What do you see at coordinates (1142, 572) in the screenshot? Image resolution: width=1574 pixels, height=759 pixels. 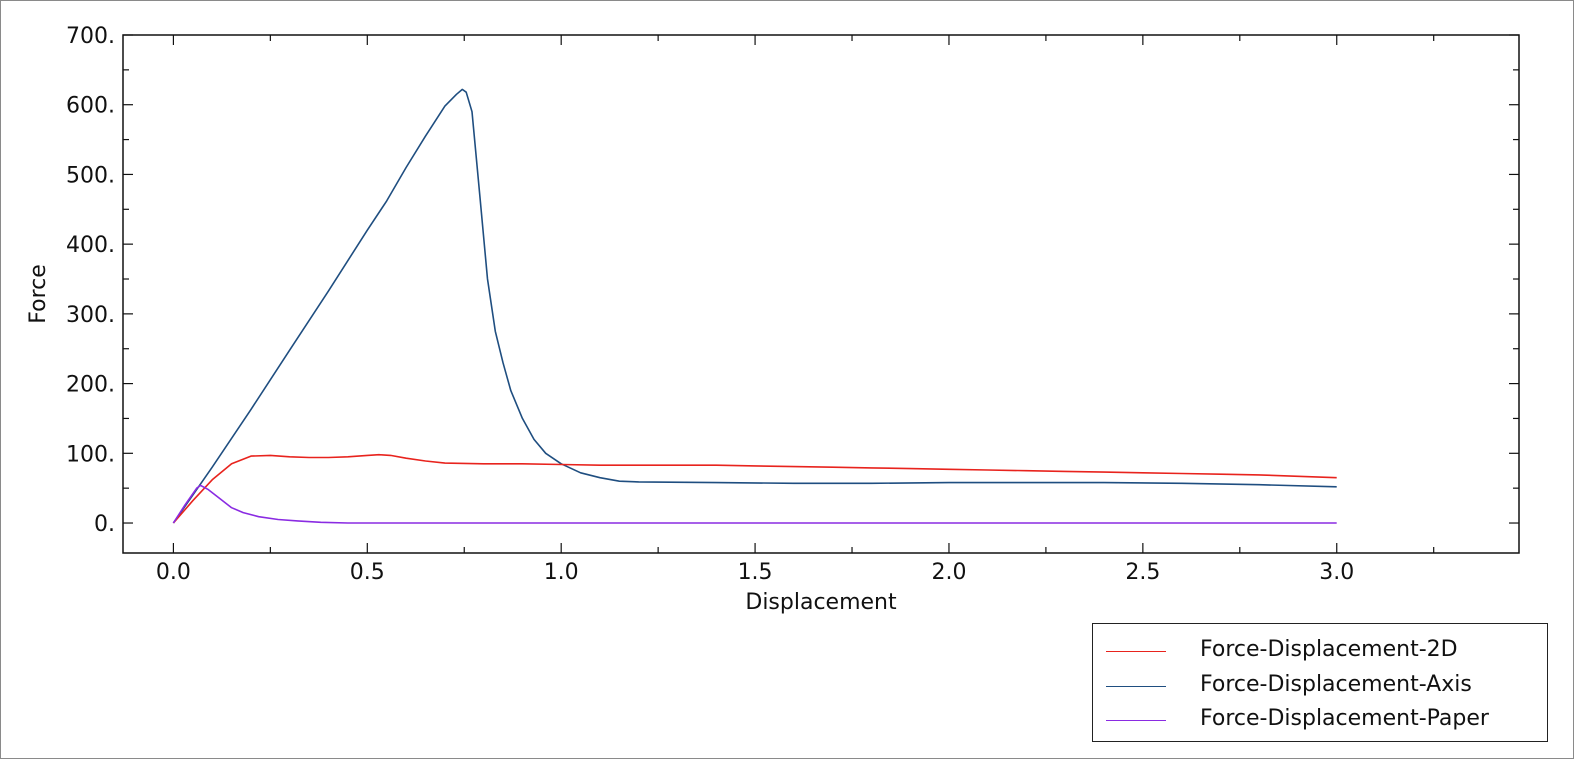 I see `x-tick-label: 2.5` at bounding box center [1142, 572].